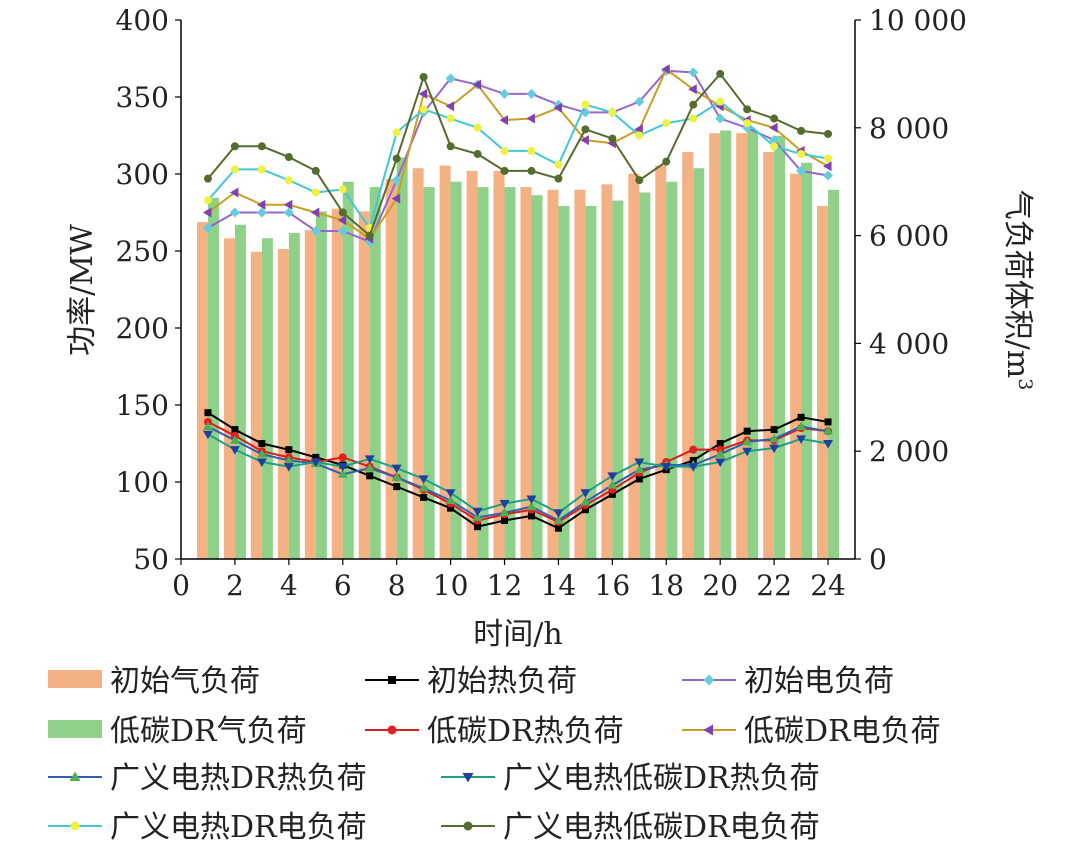 This screenshot has height=858, width=1080. Describe the element at coordinates (142, 251) in the screenshot. I see `y-left-tick-label-250: 250` at that location.